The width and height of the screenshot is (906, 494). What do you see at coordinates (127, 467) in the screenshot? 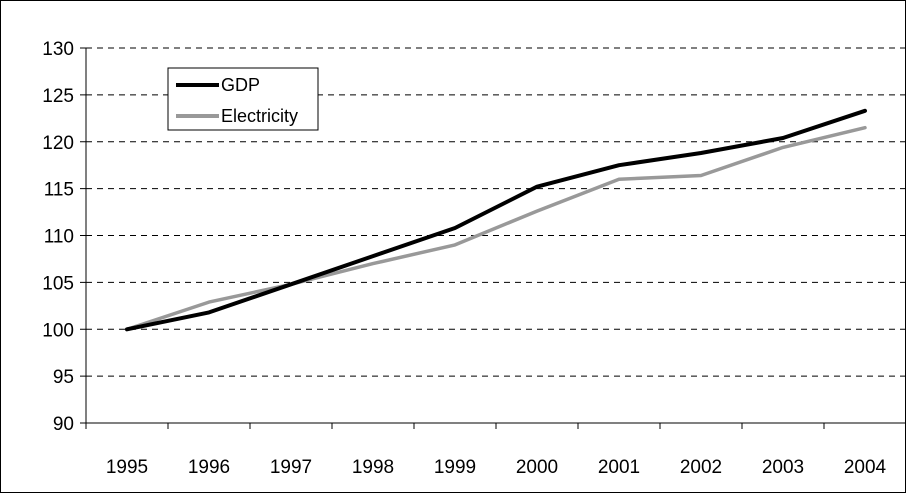
I see `x-tick-label: 1995` at bounding box center [127, 467].